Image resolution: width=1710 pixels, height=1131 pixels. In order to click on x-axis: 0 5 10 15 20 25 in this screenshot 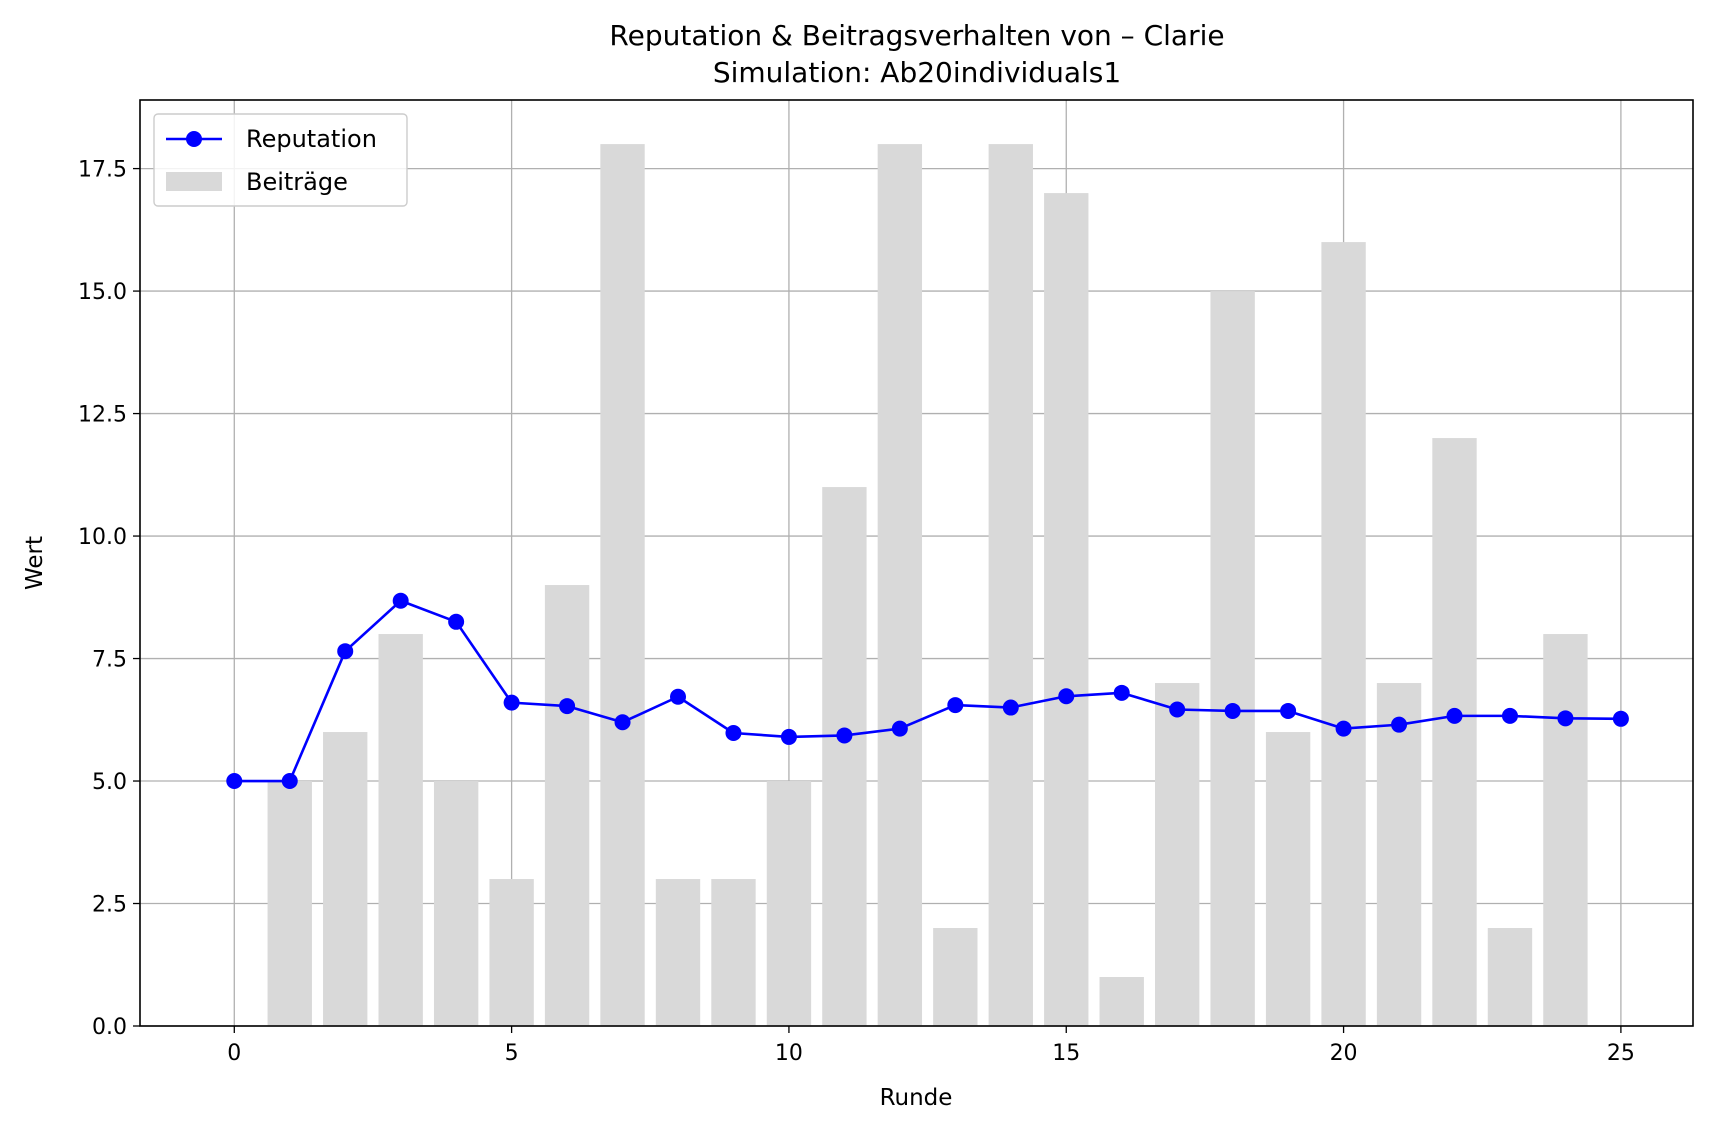, I will do `click(931, 1046)`.